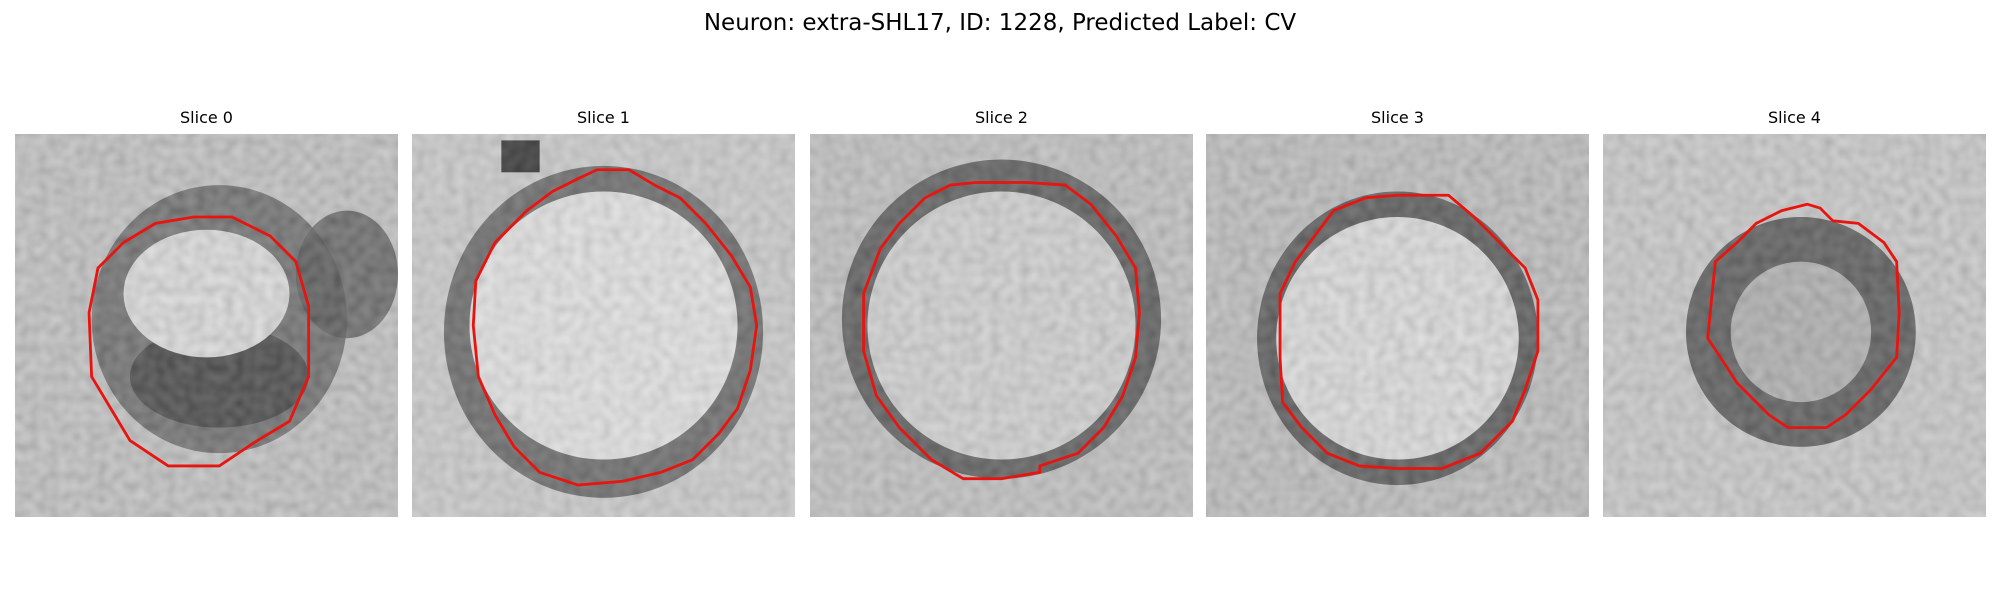 Image resolution: width=2000 pixels, height=600 pixels. I want to click on slice-panel-3: Slice 3, so click(1397, 312).